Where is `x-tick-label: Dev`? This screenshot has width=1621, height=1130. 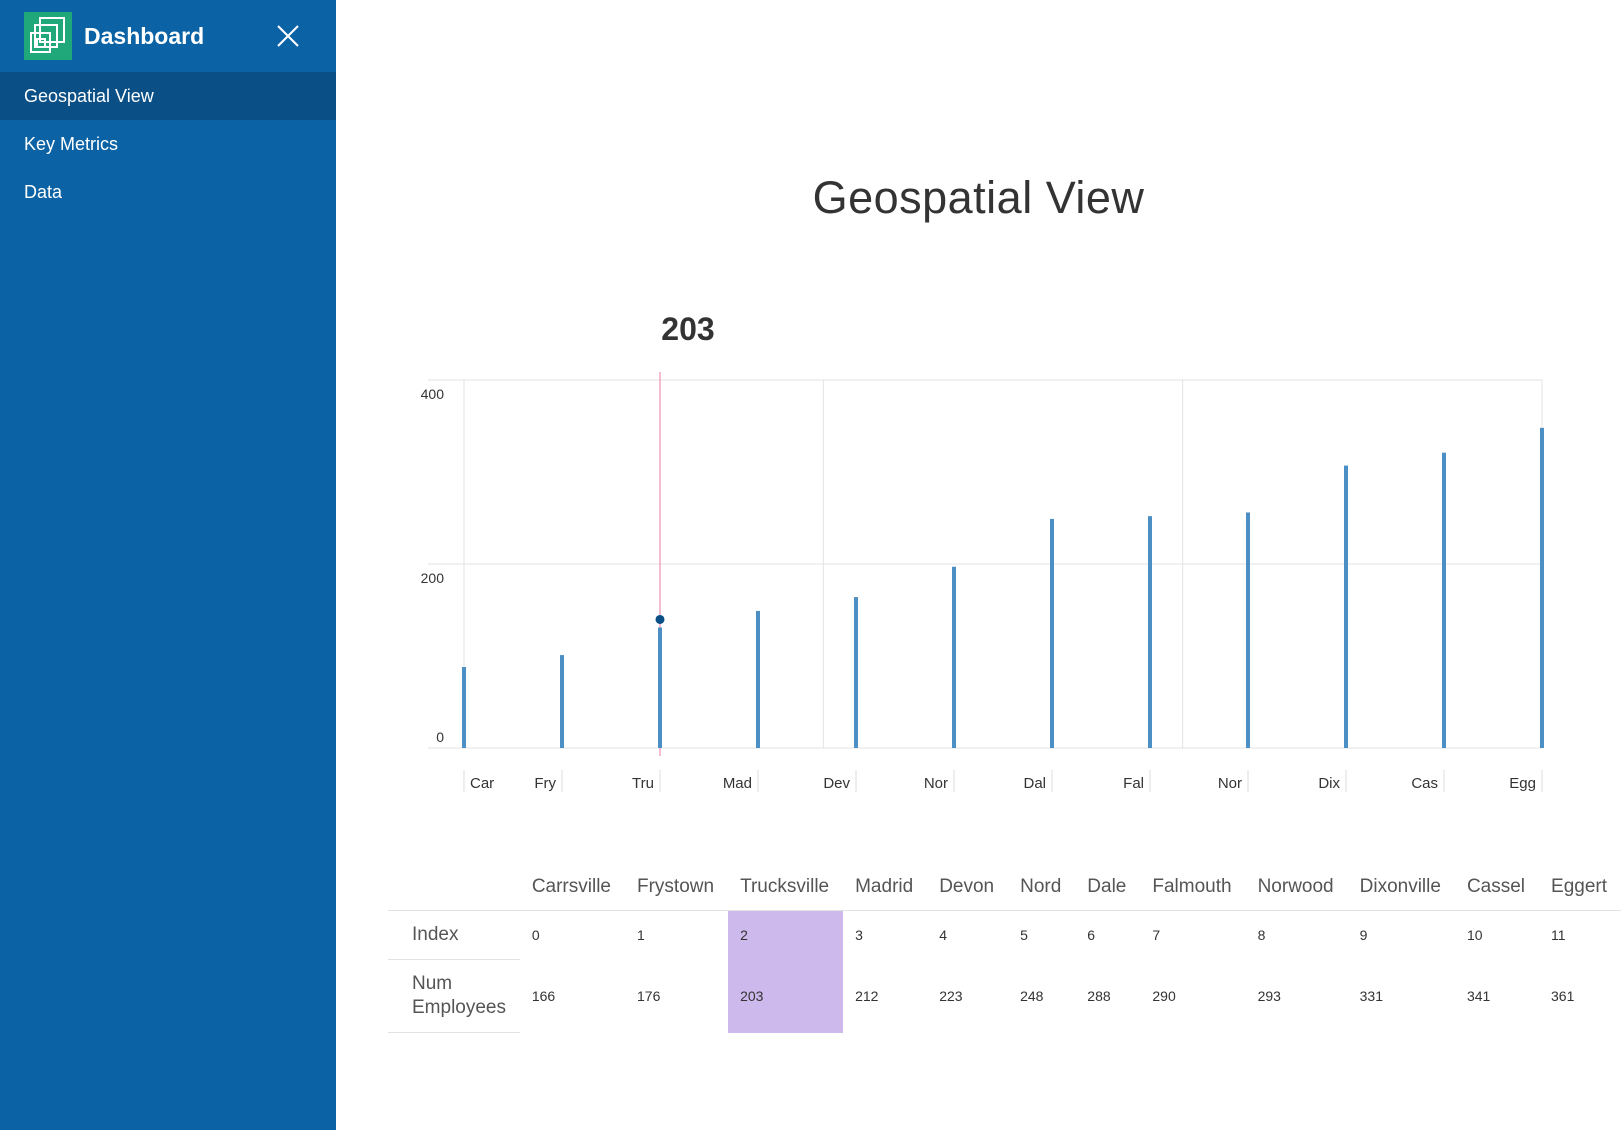
x-tick-label: Dev is located at coordinates (836, 783).